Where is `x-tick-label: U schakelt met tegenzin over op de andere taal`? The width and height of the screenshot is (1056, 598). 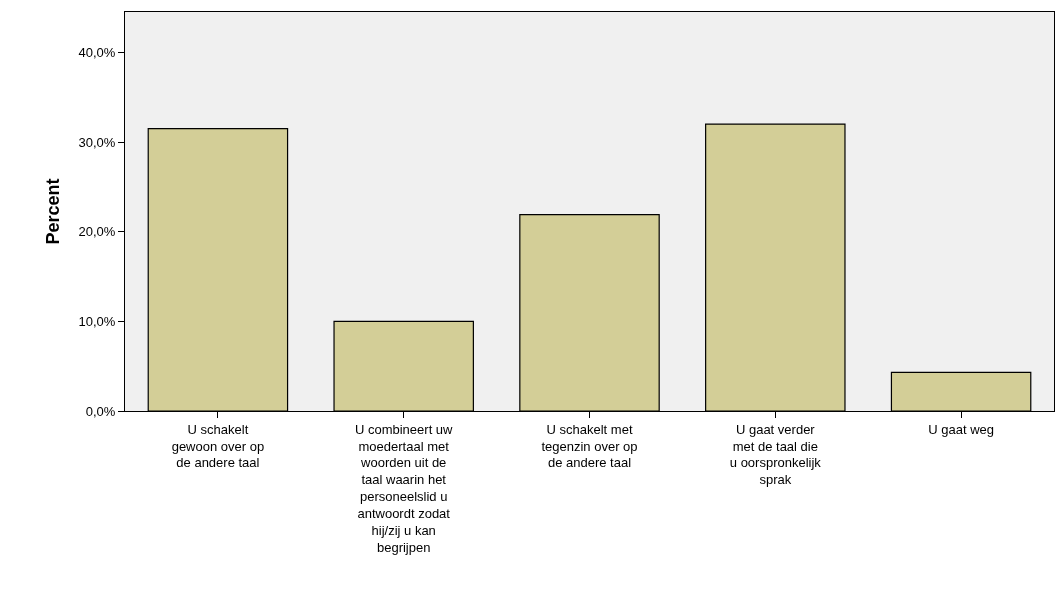 x-tick-label: U schakelt met tegenzin over op de andere taal is located at coordinates (589, 446).